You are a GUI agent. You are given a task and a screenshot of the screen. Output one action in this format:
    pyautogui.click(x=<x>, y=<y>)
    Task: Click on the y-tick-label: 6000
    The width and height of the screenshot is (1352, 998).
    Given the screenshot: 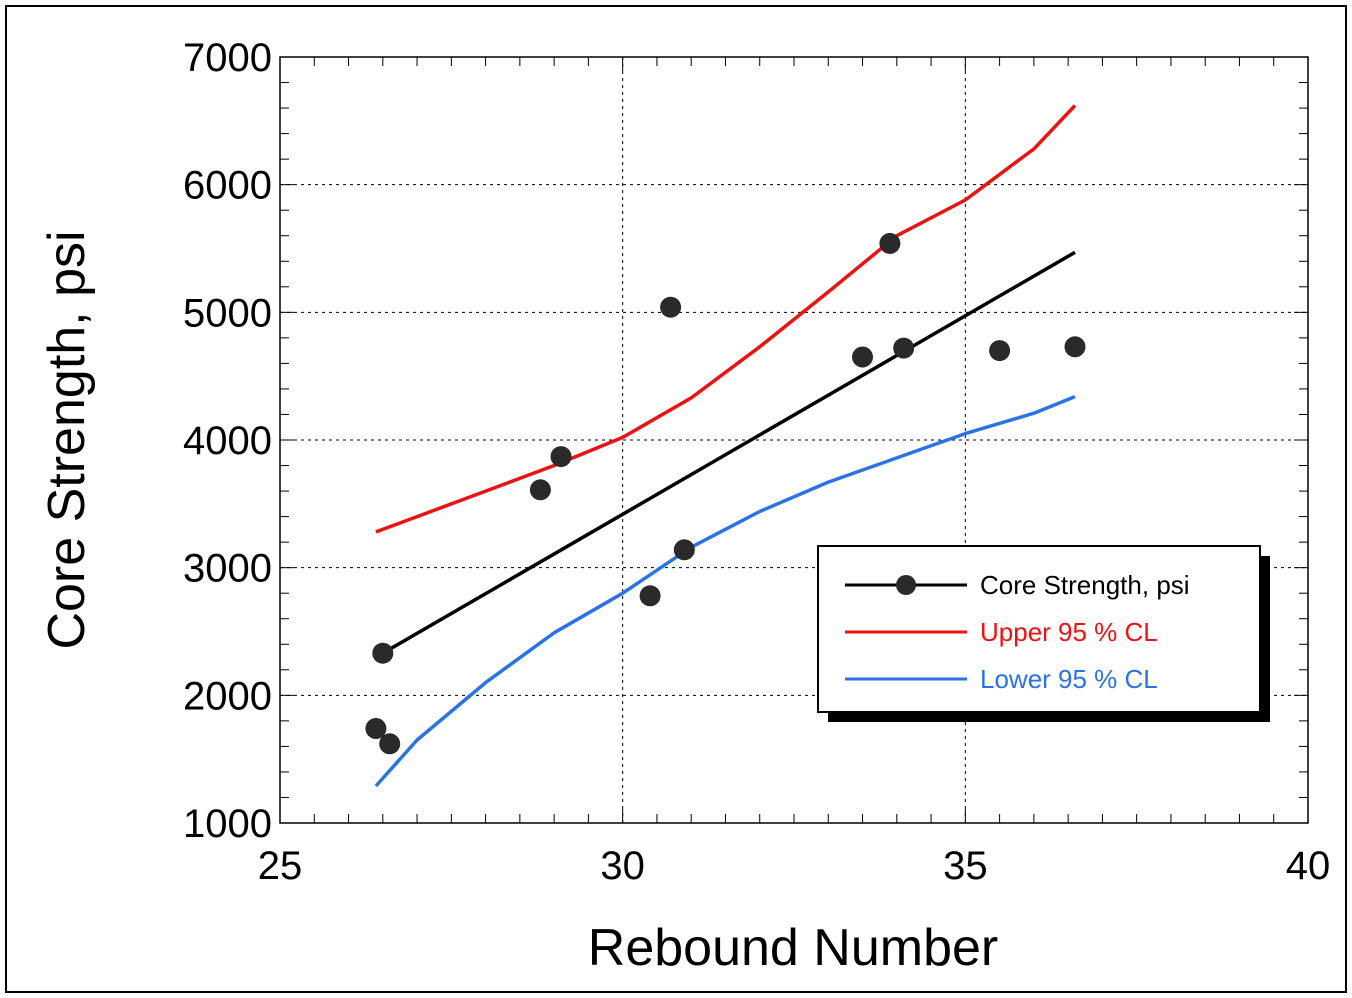 What is the action you would take?
    pyautogui.click(x=227, y=186)
    